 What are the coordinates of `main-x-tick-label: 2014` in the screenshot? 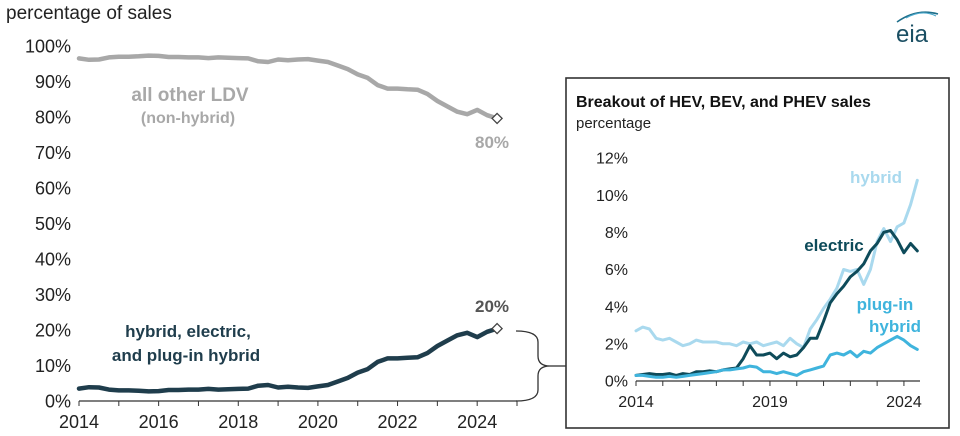 It's located at (79, 422).